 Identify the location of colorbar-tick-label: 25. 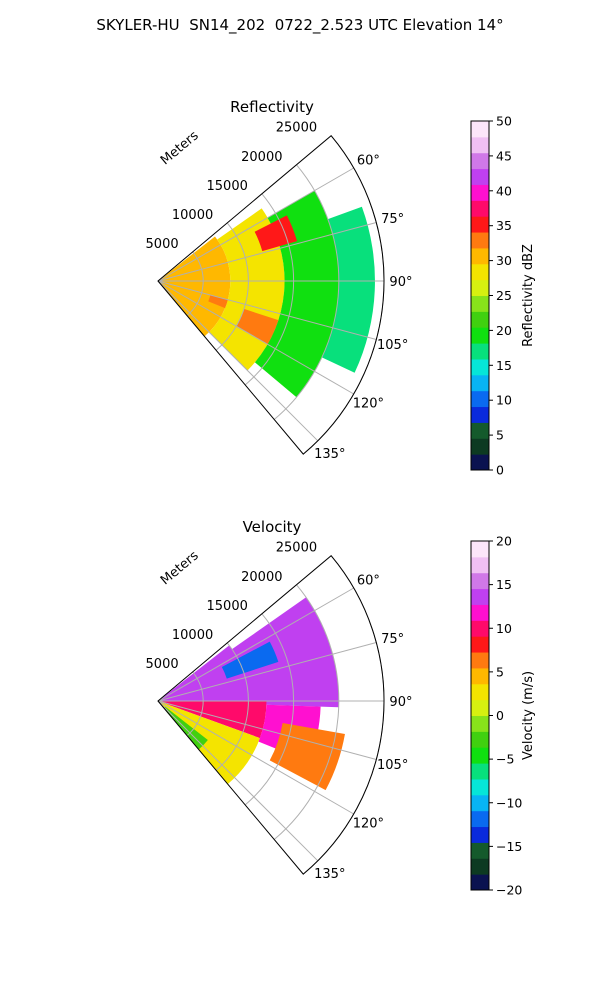
(504, 295).